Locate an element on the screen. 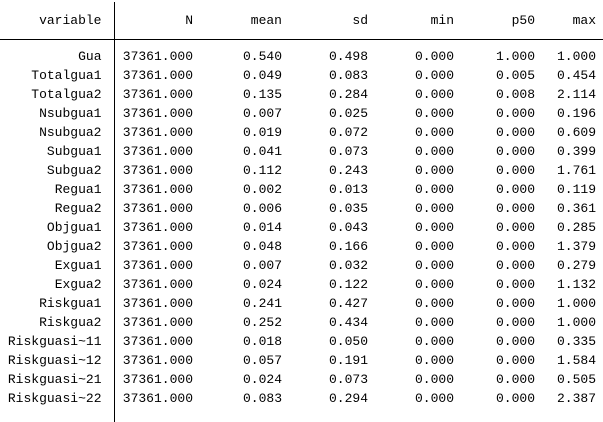  value-cell: 0.540 is located at coordinates (262, 56).